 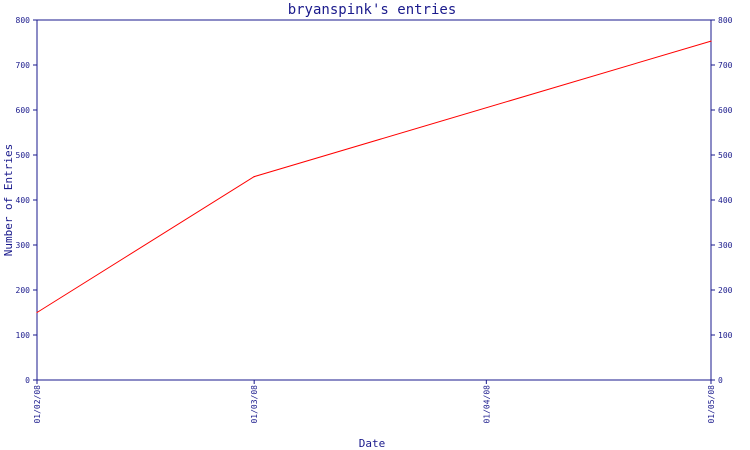 What do you see at coordinates (725, 65) in the screenshot?
I see `y-tick-label-right: 700` at bounding box center [725, 65].